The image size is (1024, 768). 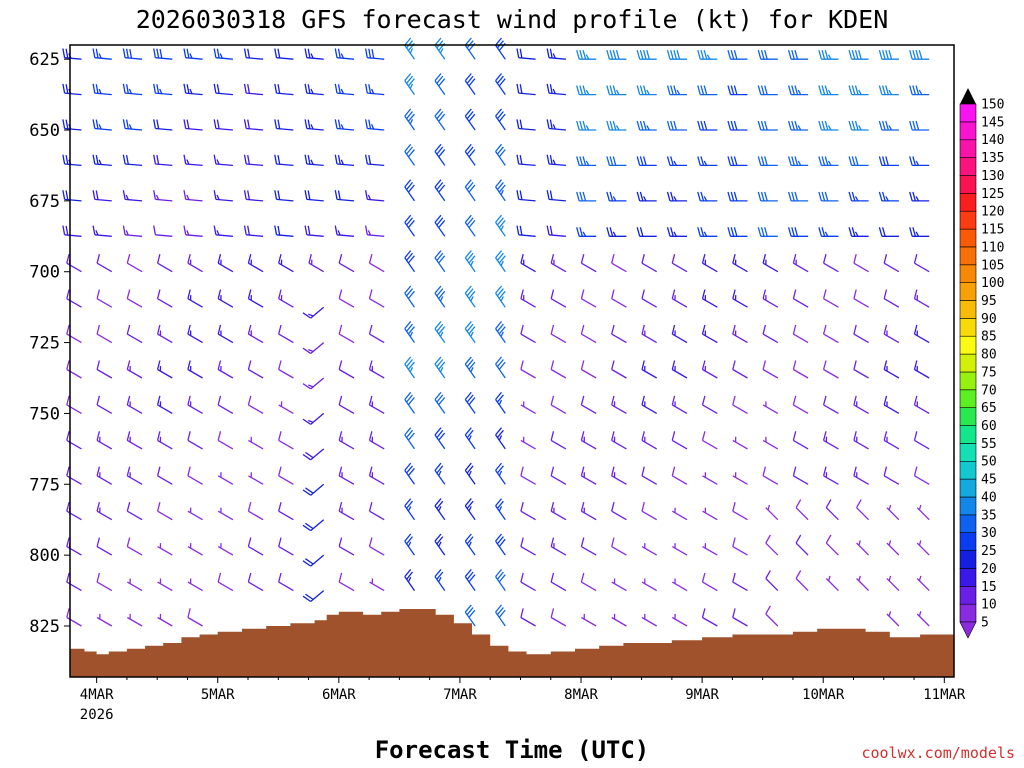 What do you see at coordinates (968, 630) in the screenshot?
I see `colorbar-bottom-arrow` at bounding box center [968, 630].